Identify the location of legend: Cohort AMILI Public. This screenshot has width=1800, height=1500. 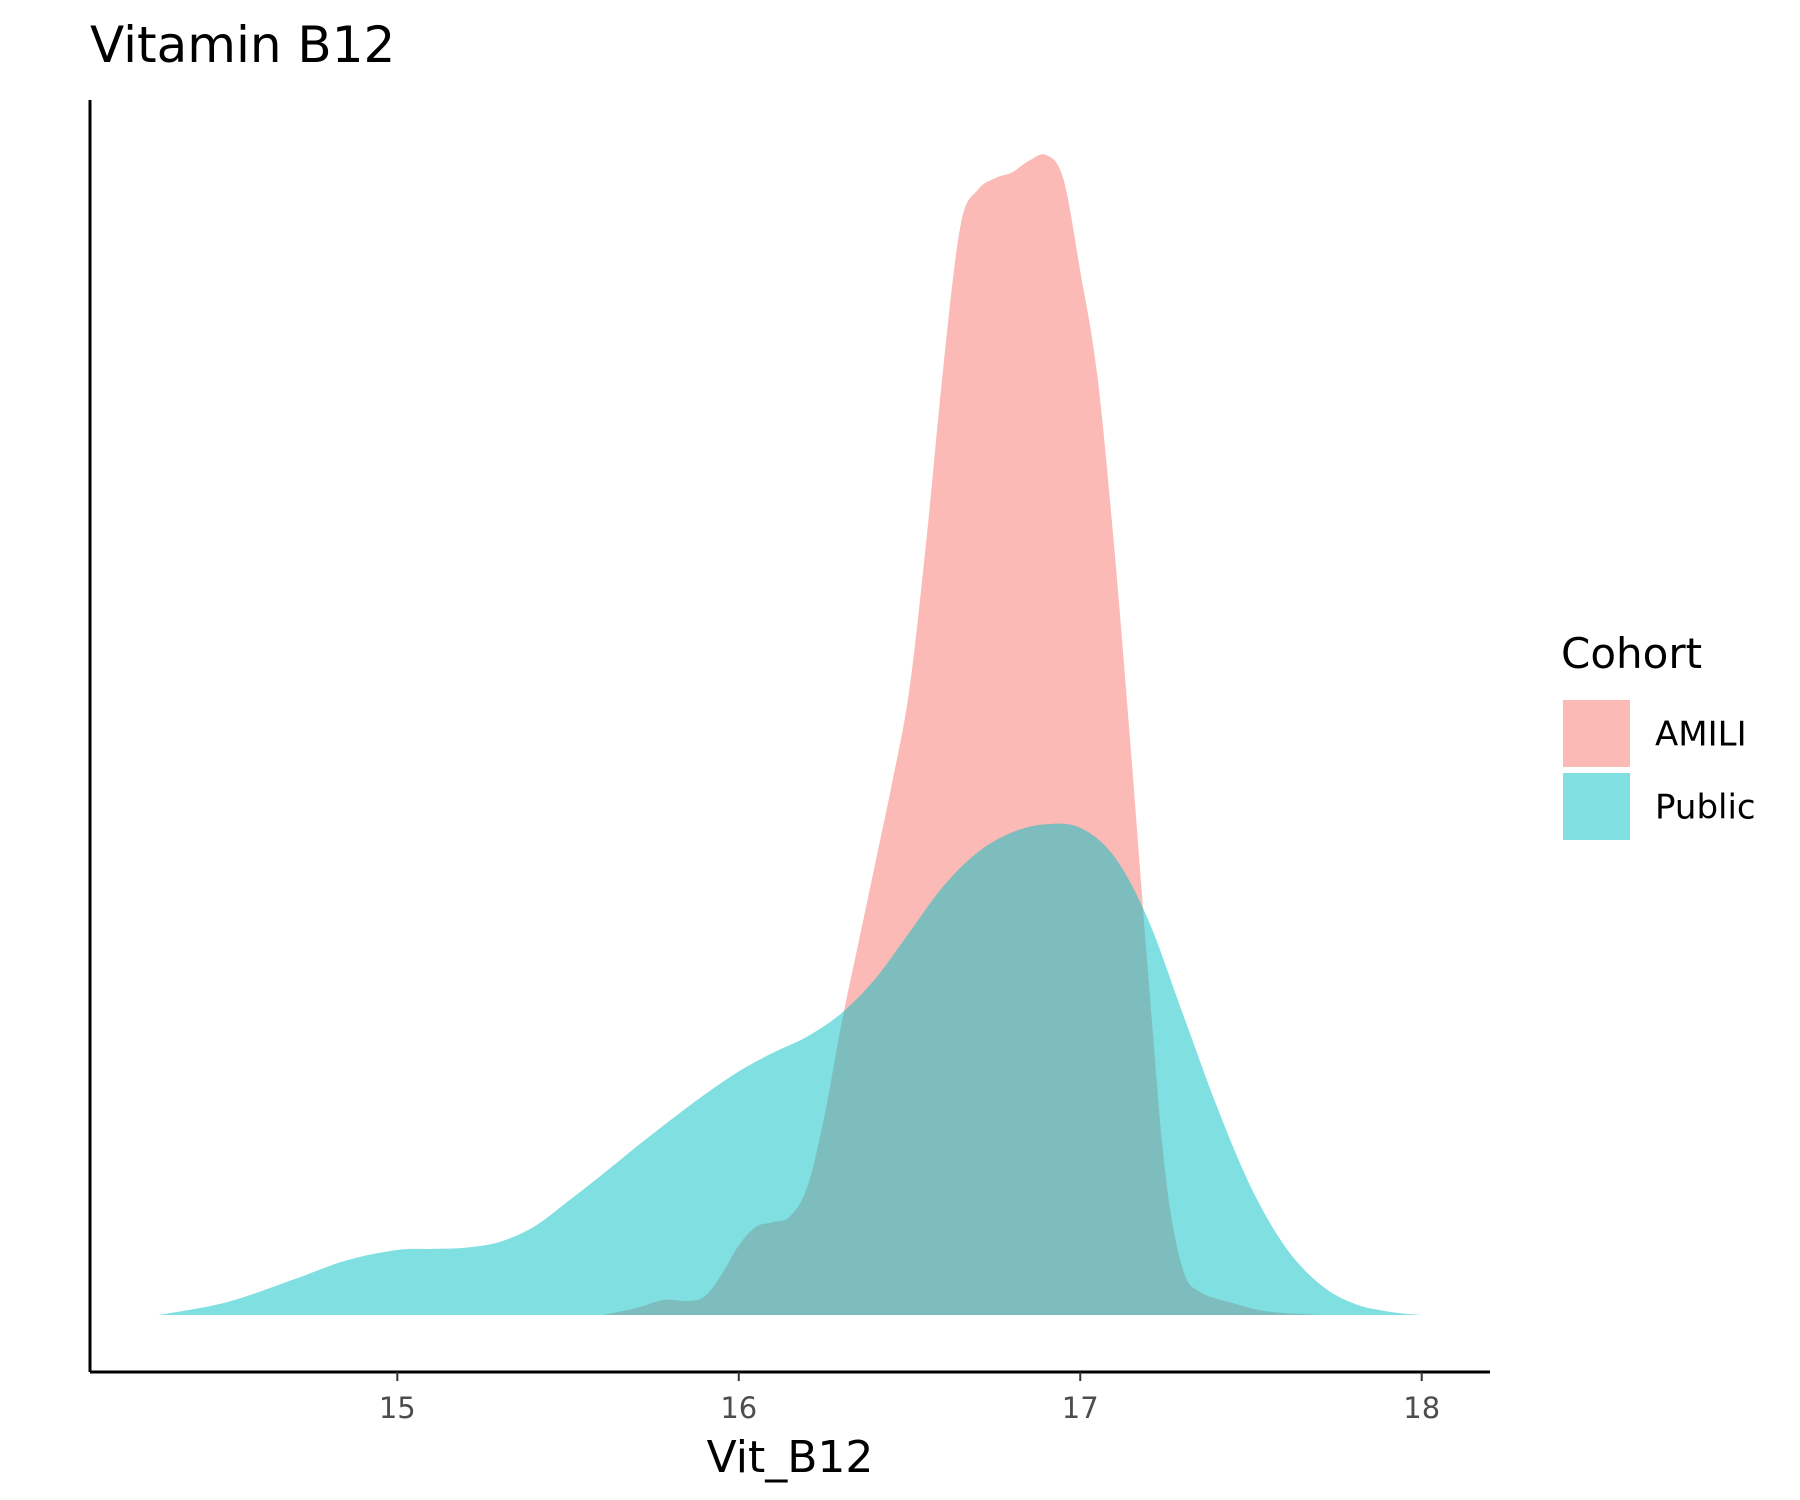
(1658, 734).